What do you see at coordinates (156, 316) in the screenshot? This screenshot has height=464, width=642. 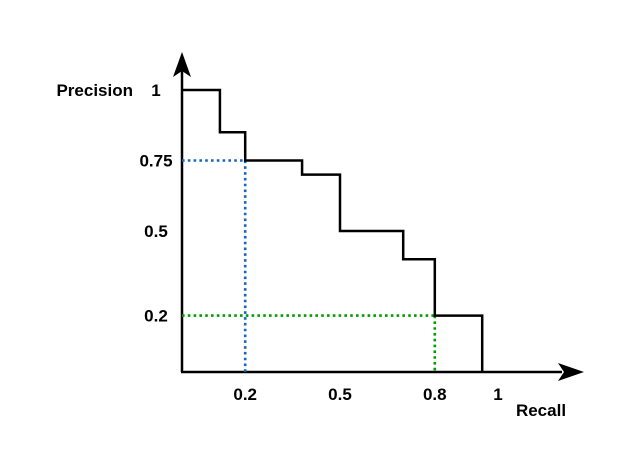 I see `y-tick-label-0-2: 0.2` at bounding box center [156, 316].